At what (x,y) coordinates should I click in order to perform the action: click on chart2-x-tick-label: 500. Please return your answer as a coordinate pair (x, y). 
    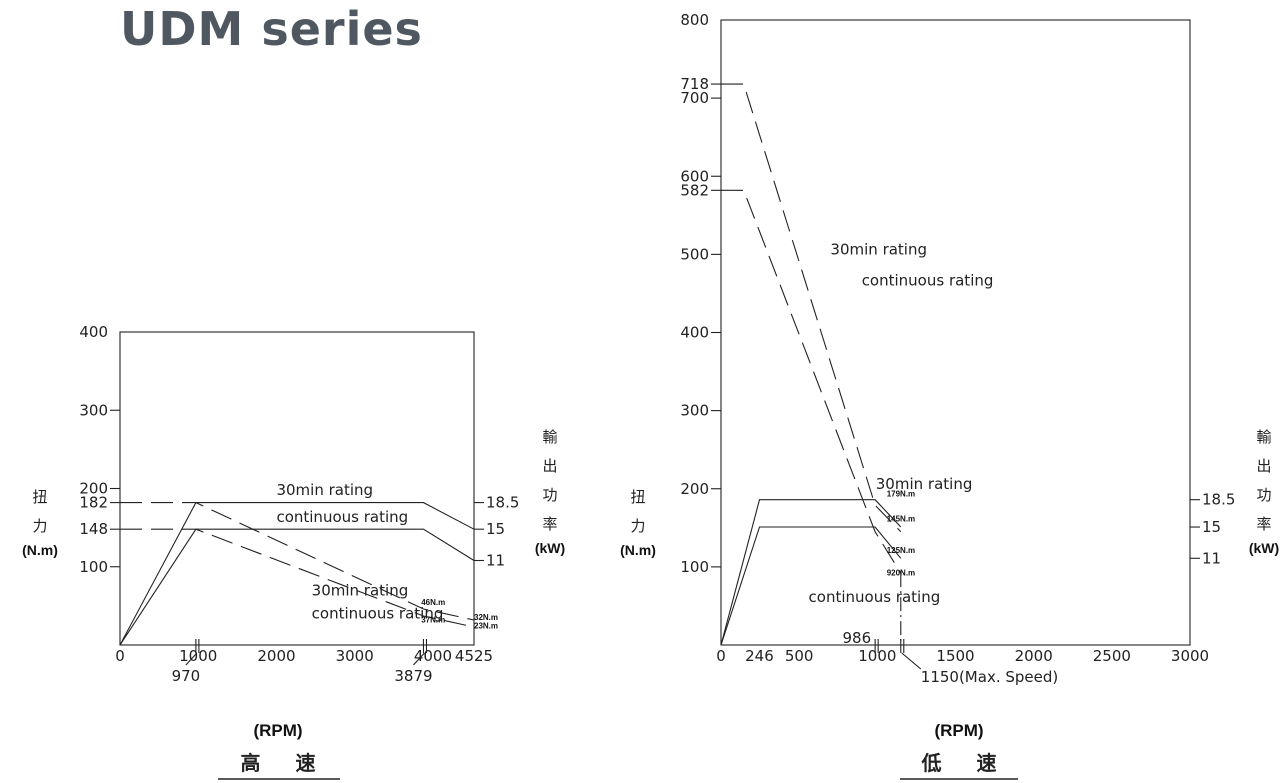
    Looking at the image, I should click on (799, 656).